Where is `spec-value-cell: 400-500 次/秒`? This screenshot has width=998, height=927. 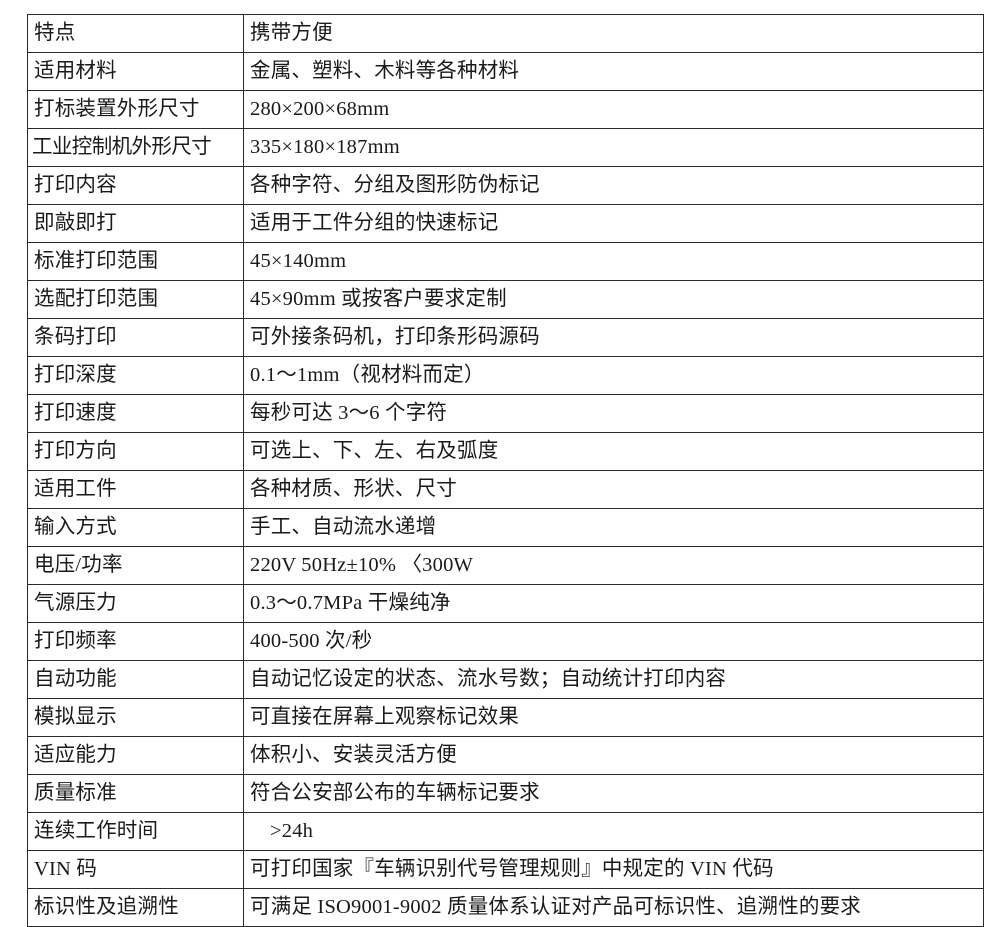 spec-value-cell: 400-500 次/秒 is located at coordinates (613, 641).